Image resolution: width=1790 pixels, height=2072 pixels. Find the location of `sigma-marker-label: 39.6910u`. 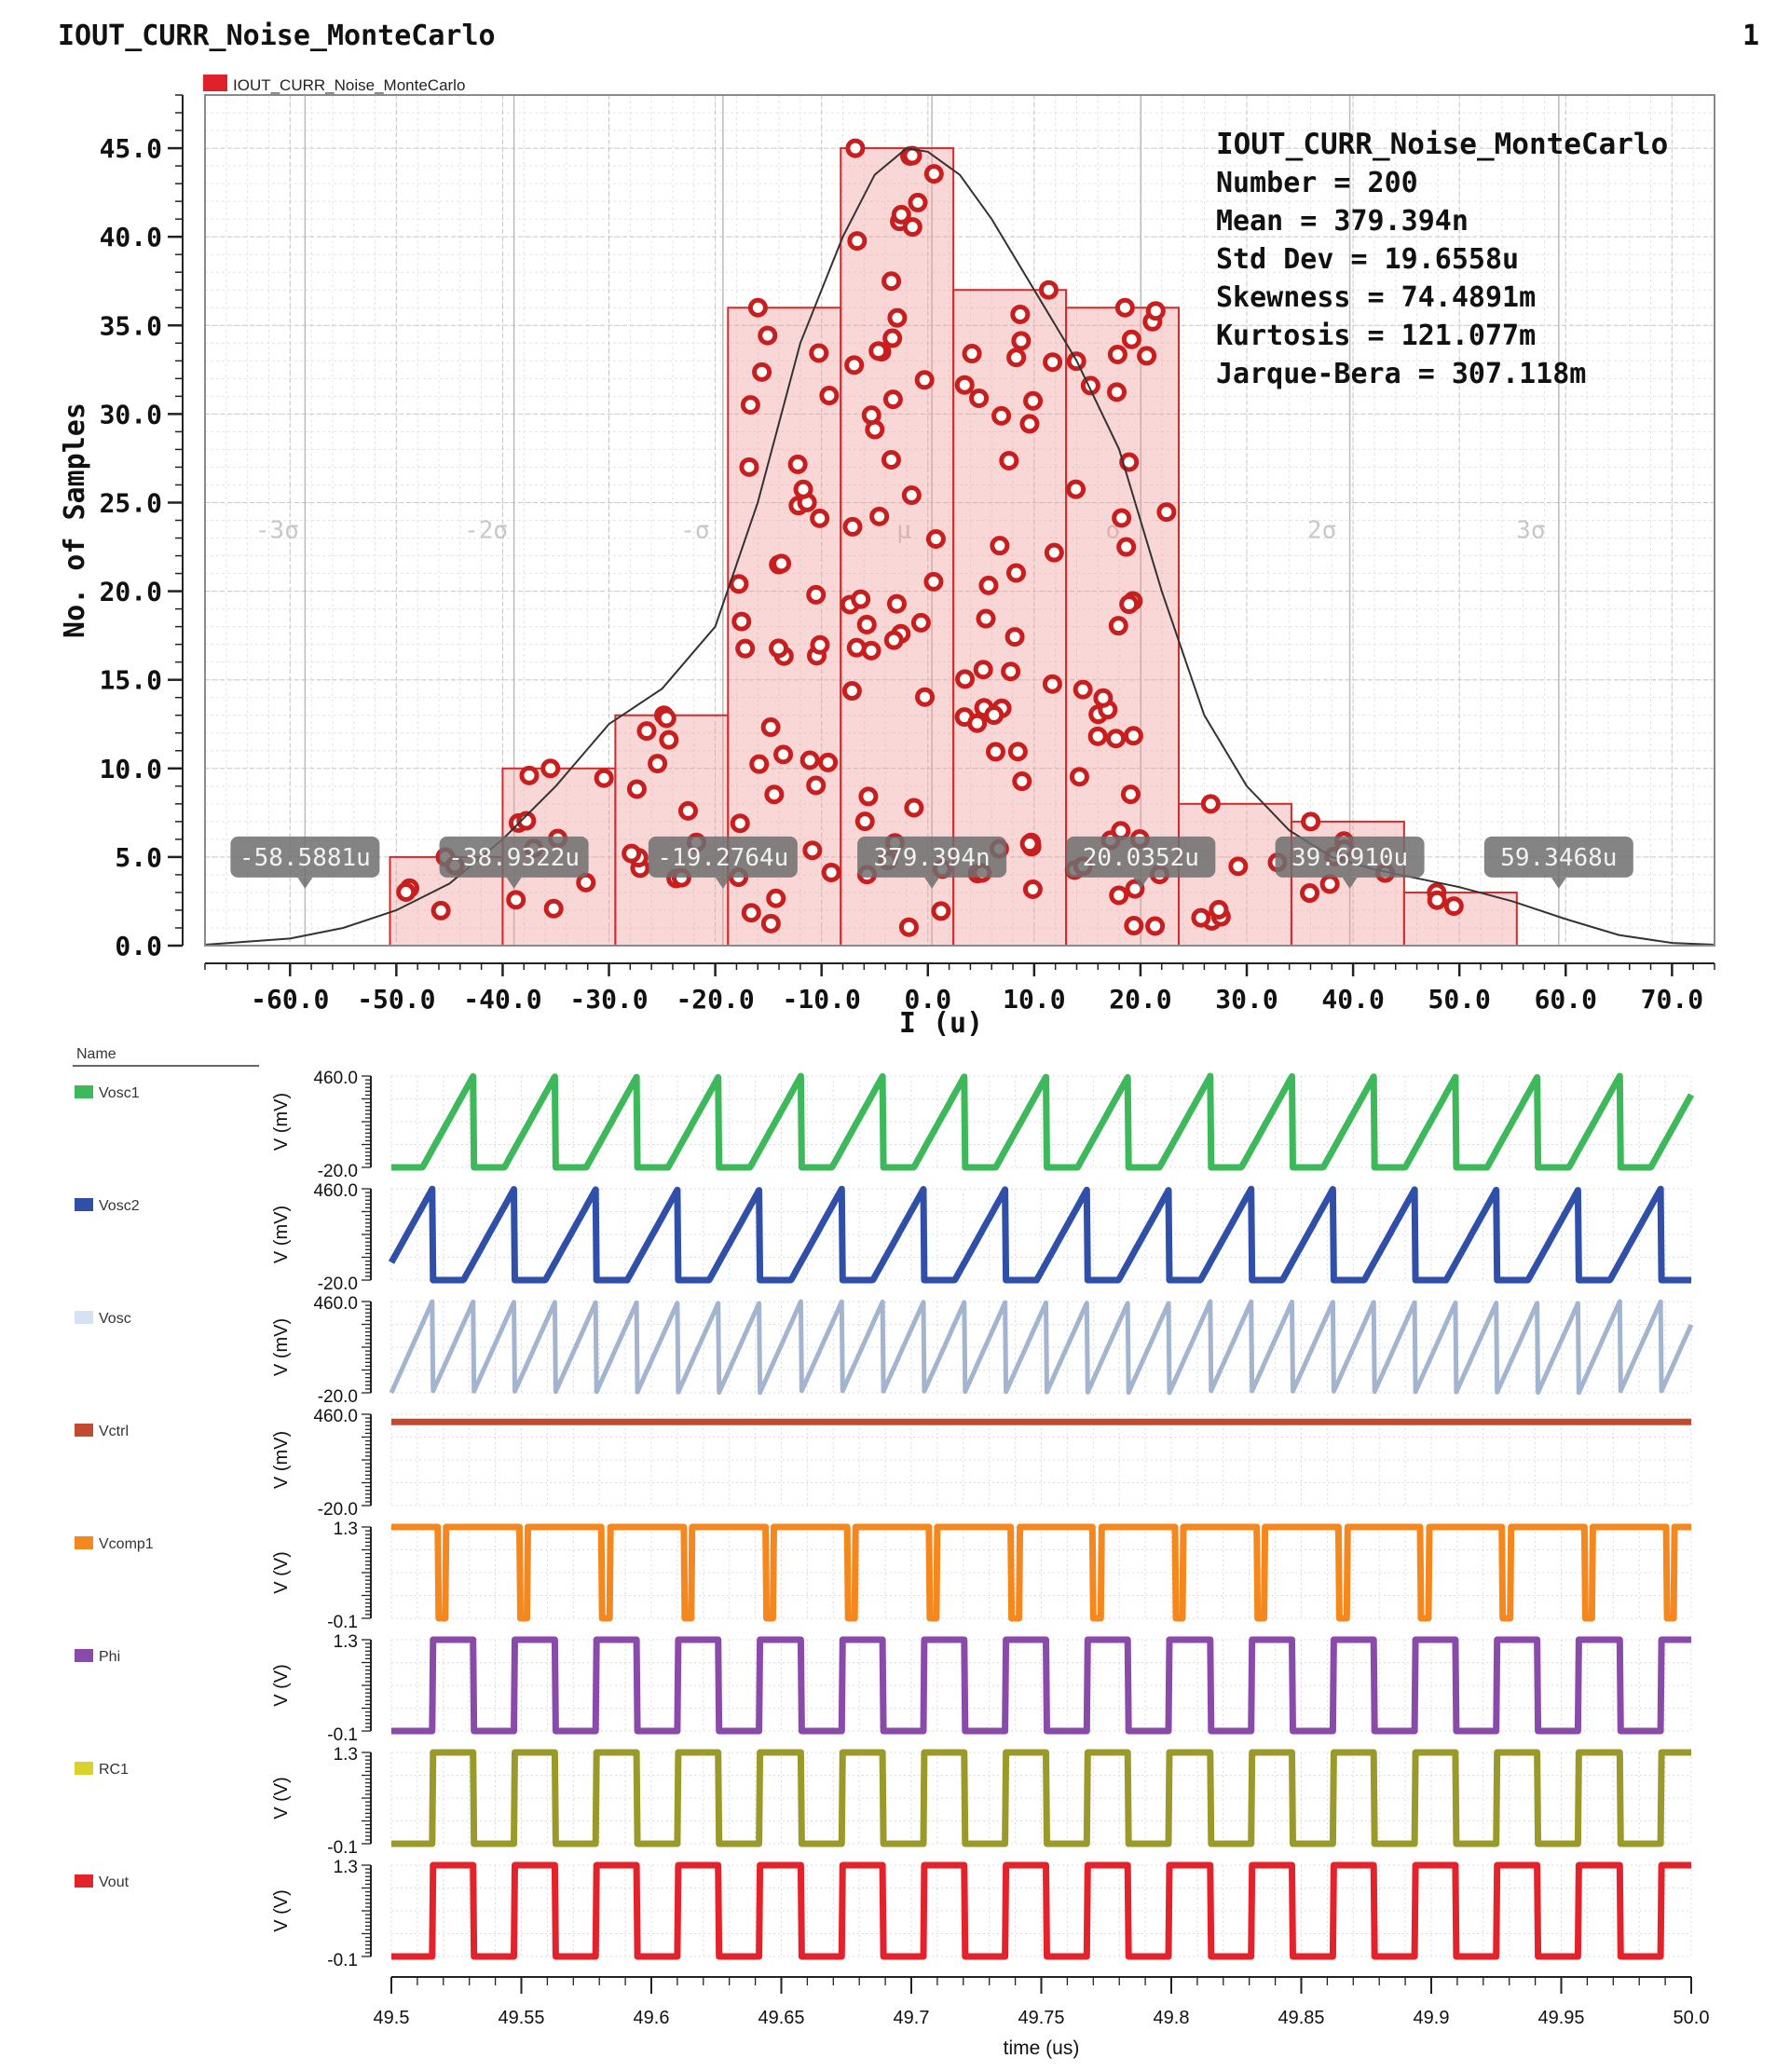

sigma-marker-label: 39.6910u is located at coordinates (1349, 858).